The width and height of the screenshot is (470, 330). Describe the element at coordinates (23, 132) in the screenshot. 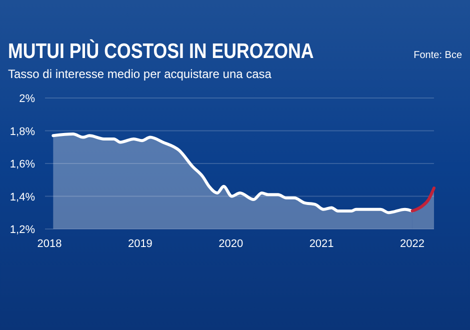

I see `y-tick-label: 1,8%` at that location.